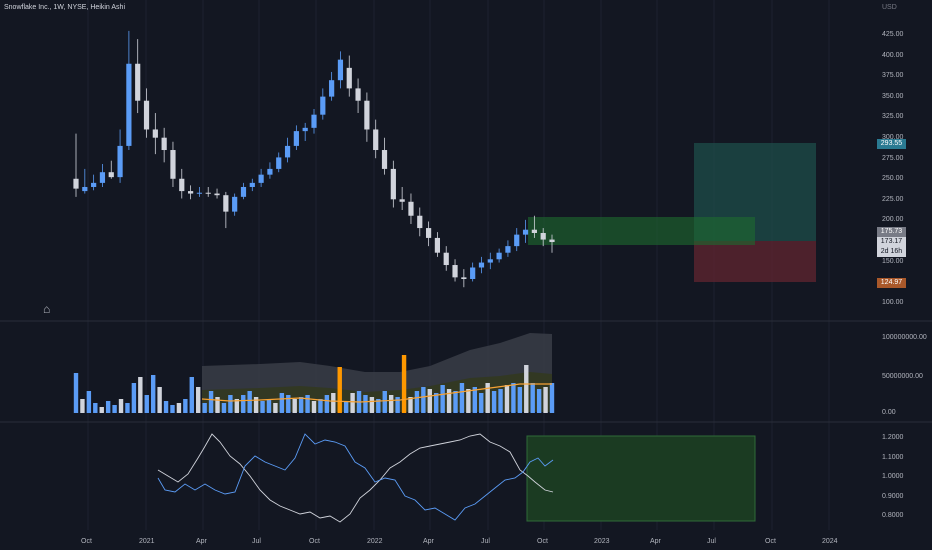 The image size is (932, 550). What do you see at coordinates (641, 478) in the screenshot?
I see `osc-zone` at bounding box center [641, 478].